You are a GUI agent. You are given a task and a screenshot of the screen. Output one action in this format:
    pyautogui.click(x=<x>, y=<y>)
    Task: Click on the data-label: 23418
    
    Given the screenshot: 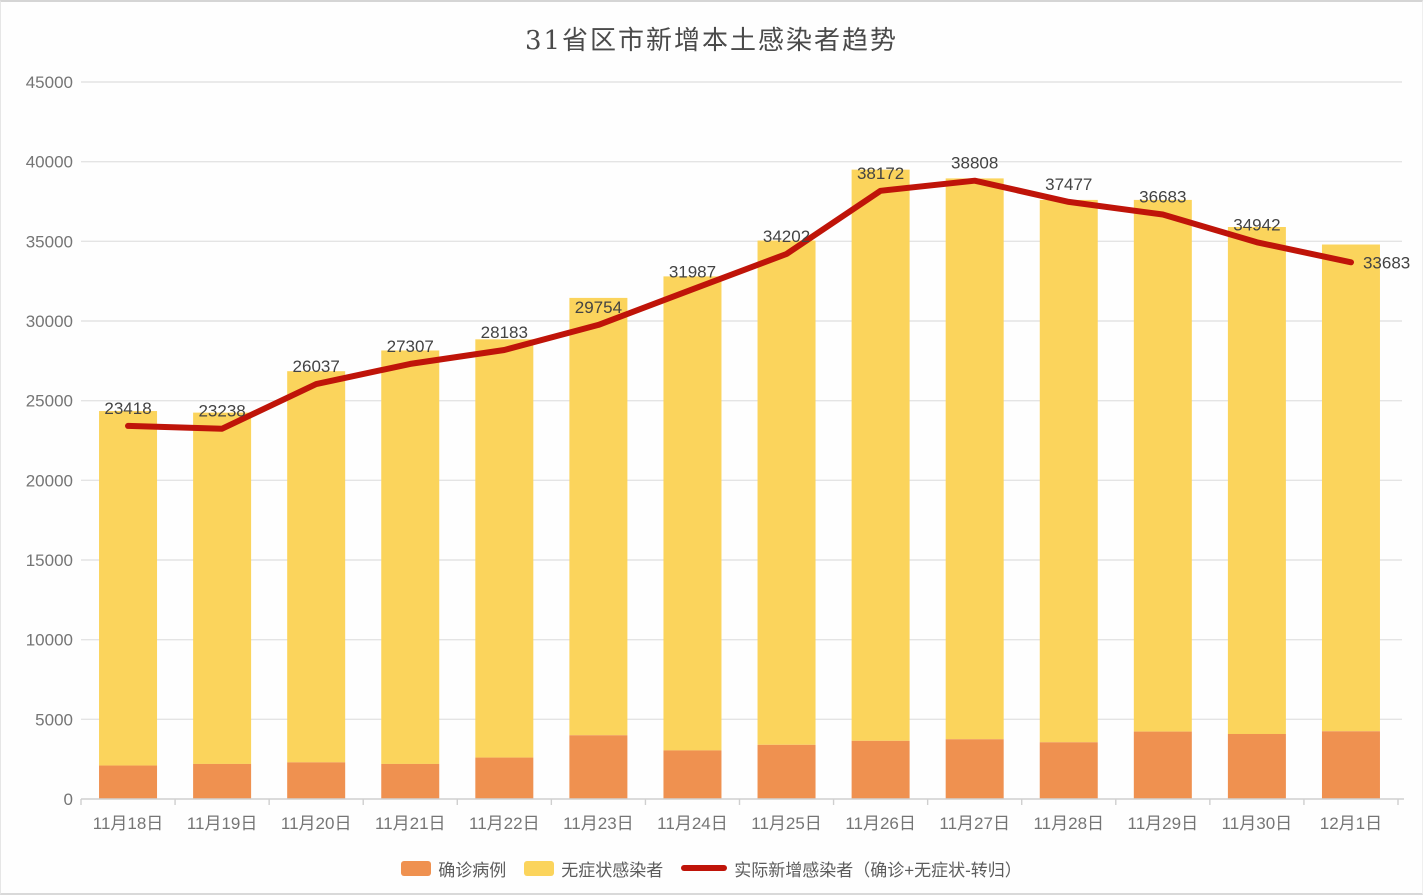 What is the action you would take?
    pyautogui.click(x=127, y=408)
    